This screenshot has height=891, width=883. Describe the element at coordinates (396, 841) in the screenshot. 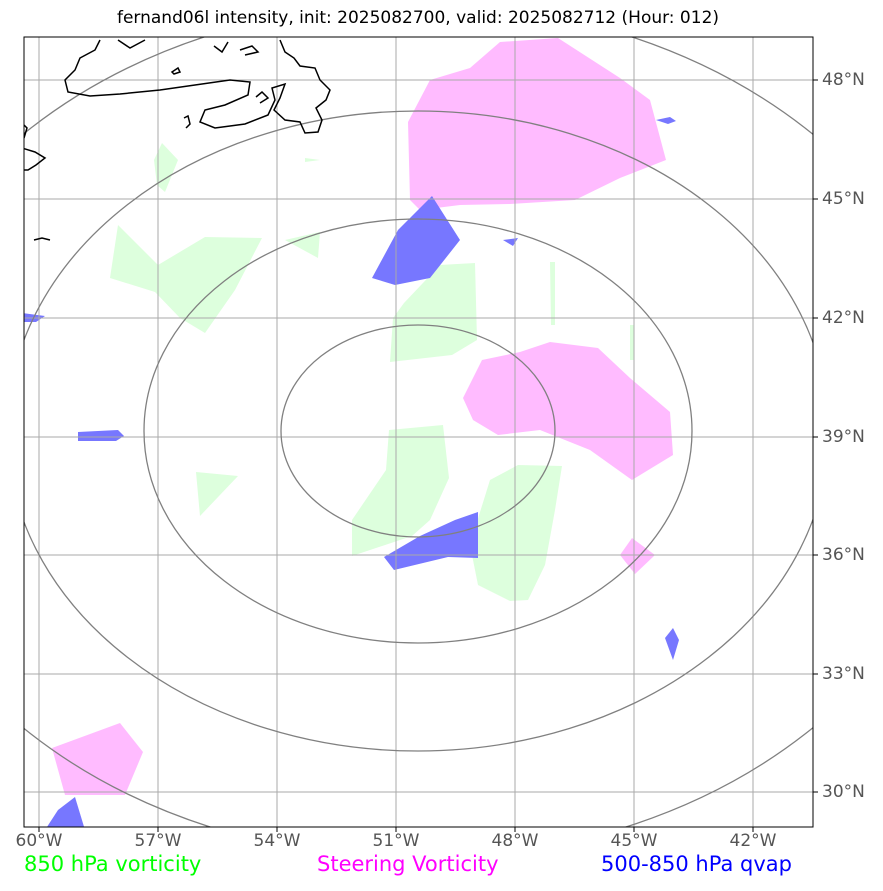

I see `lon-tick-label: 51°W` at that location.